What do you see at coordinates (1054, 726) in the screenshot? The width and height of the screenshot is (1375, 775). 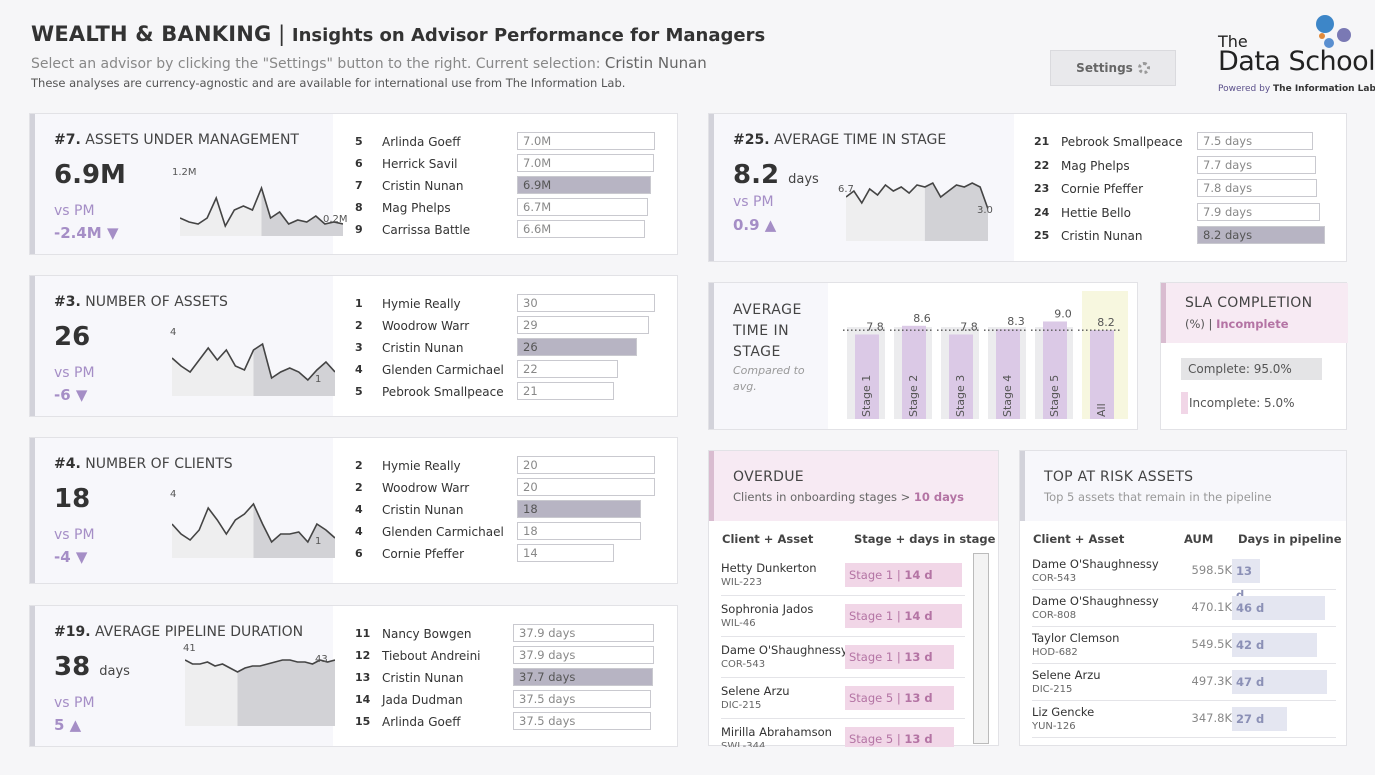 I see `asset-id: YUN-126` at bounding box center [1054, 726].